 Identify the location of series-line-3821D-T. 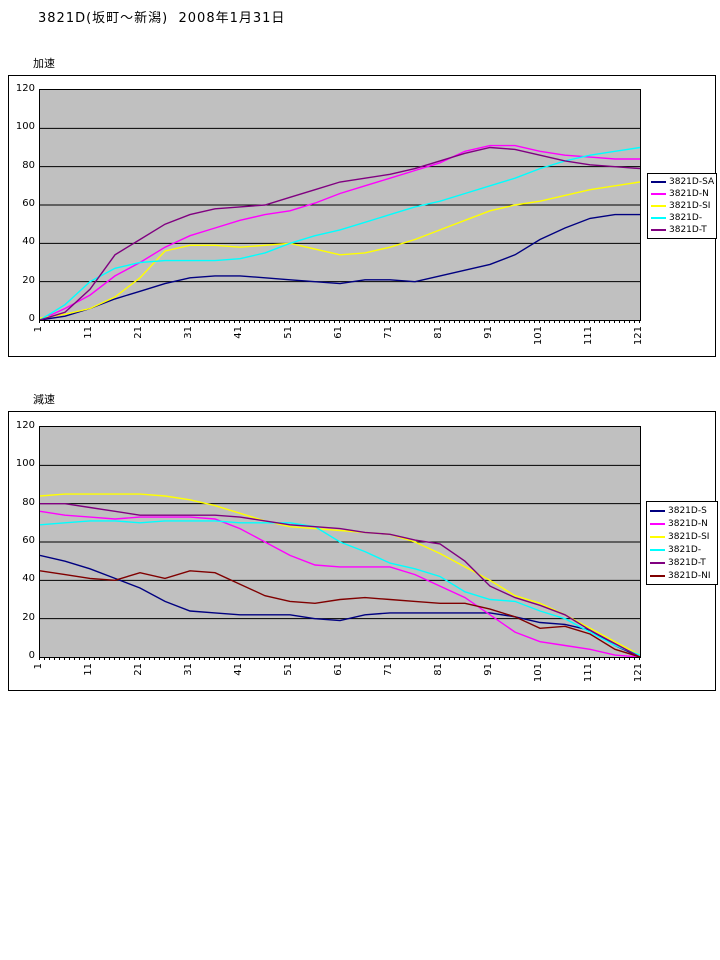
(340, 579).